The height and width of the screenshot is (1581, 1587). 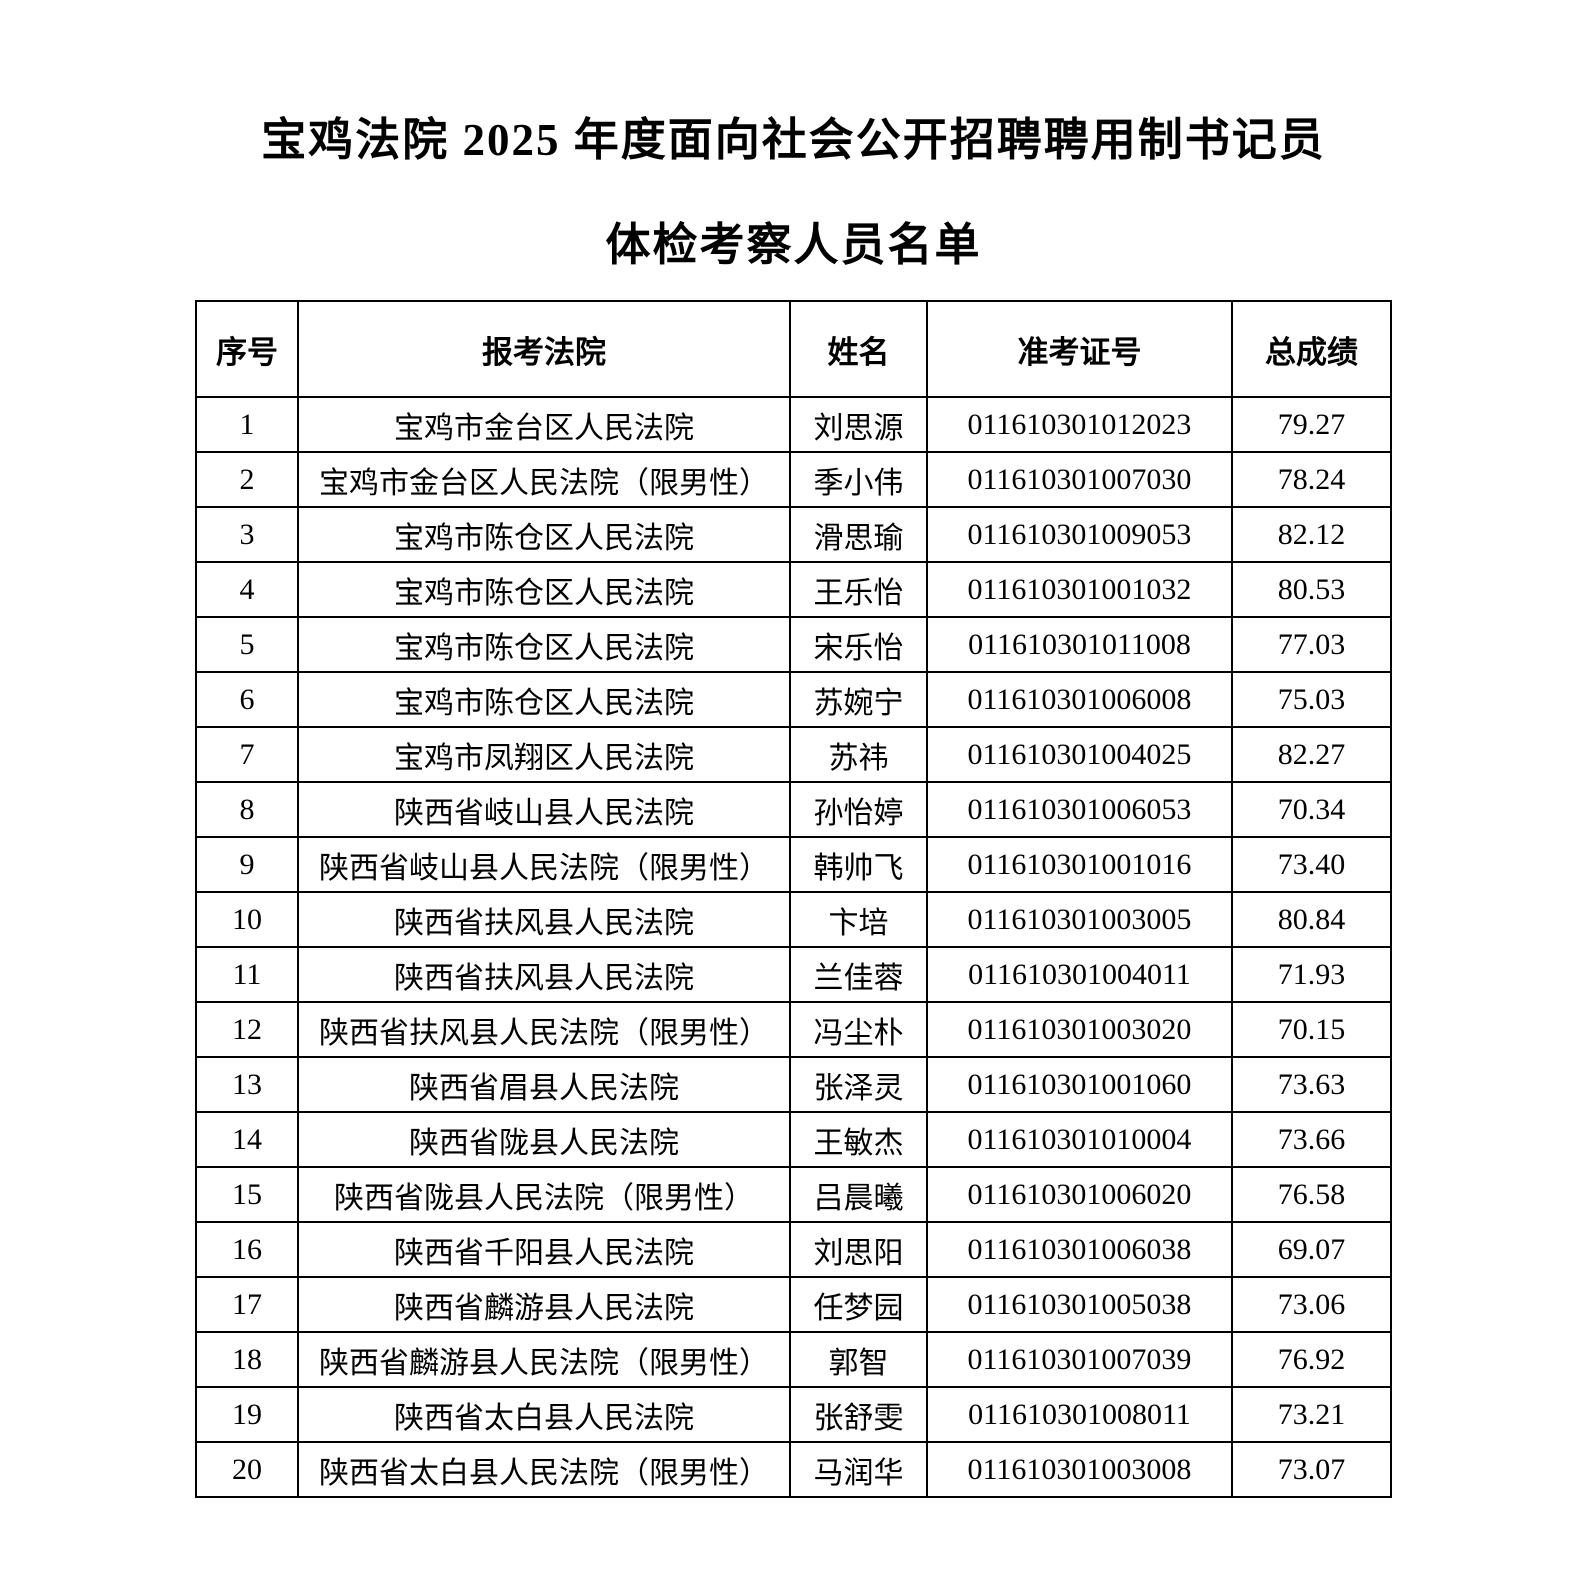 I want to click on table-row: 17 陕西省麟游县人民法院 任梦园 011610301005038 73.06, so click(x=793, y=1304).